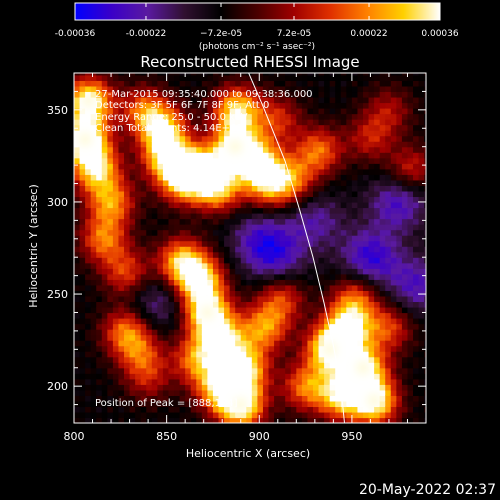 The image size is (500, 500). What do you see at coordinates (169, 128) in the screenshot?
I see `annotation-total-counts: Clean Total counts: 4.14E+03` at bounding box center [169, 128].